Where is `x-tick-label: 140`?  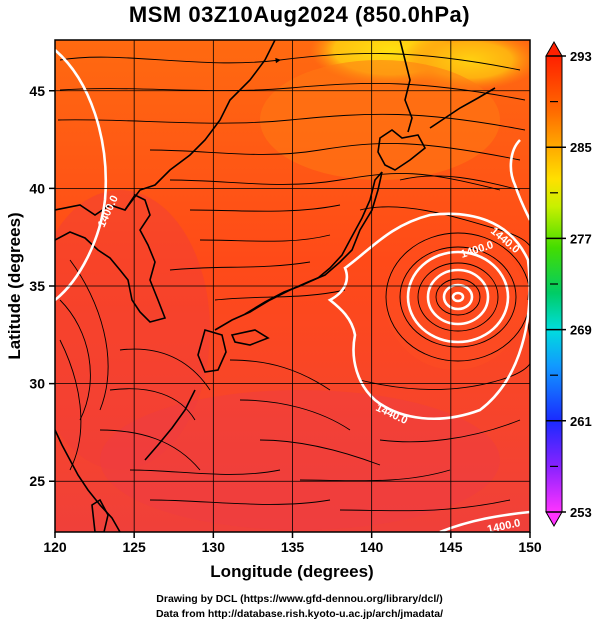
x-tick-label: 140 is located at coordinates (372, 547).